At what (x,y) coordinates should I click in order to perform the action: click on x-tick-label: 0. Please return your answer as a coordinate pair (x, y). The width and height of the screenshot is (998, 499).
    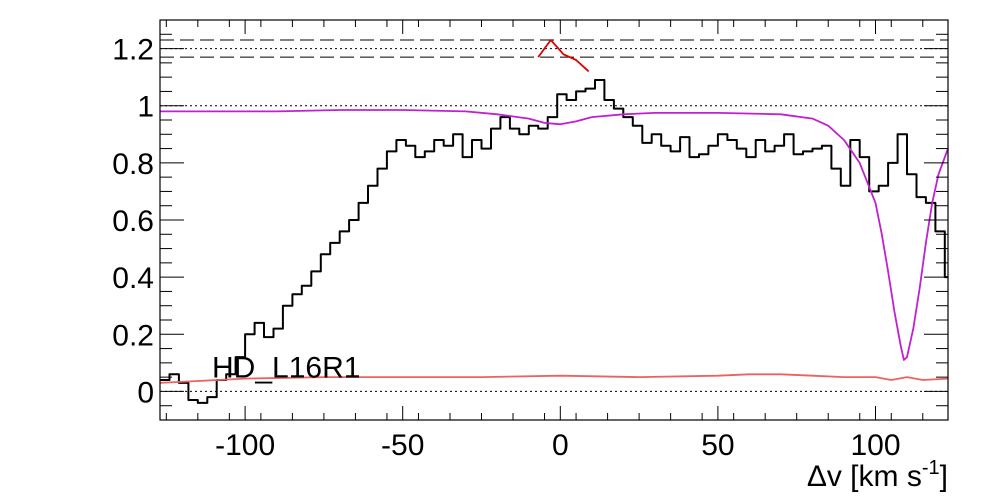
    Looking at the image, I should click on (560, 445).